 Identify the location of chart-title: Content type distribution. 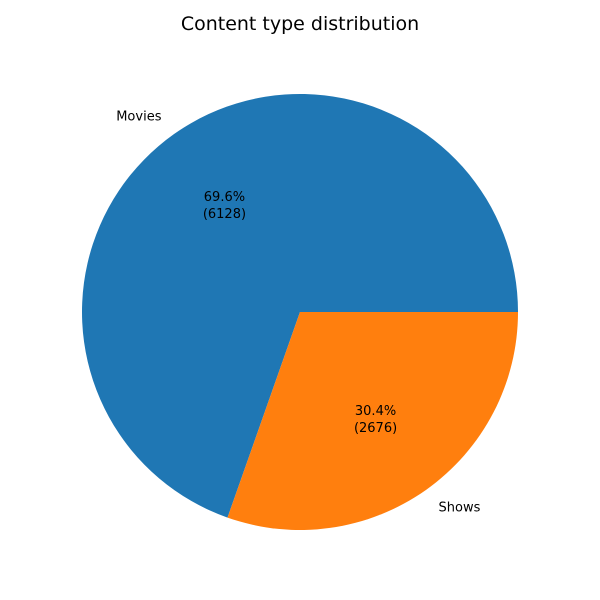
(300, 24).